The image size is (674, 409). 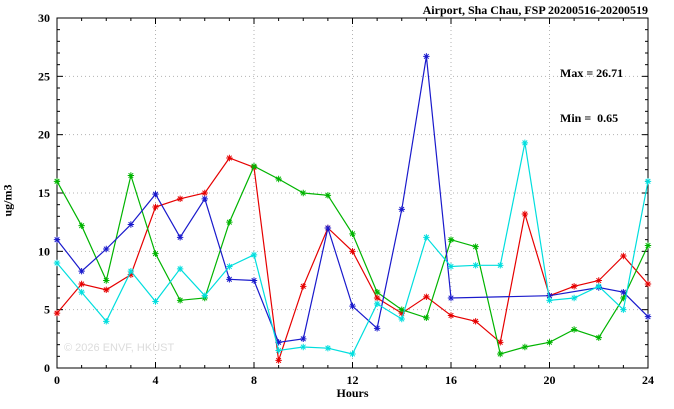 I want to click on svg-text: 24, so click(x=648, y=380).